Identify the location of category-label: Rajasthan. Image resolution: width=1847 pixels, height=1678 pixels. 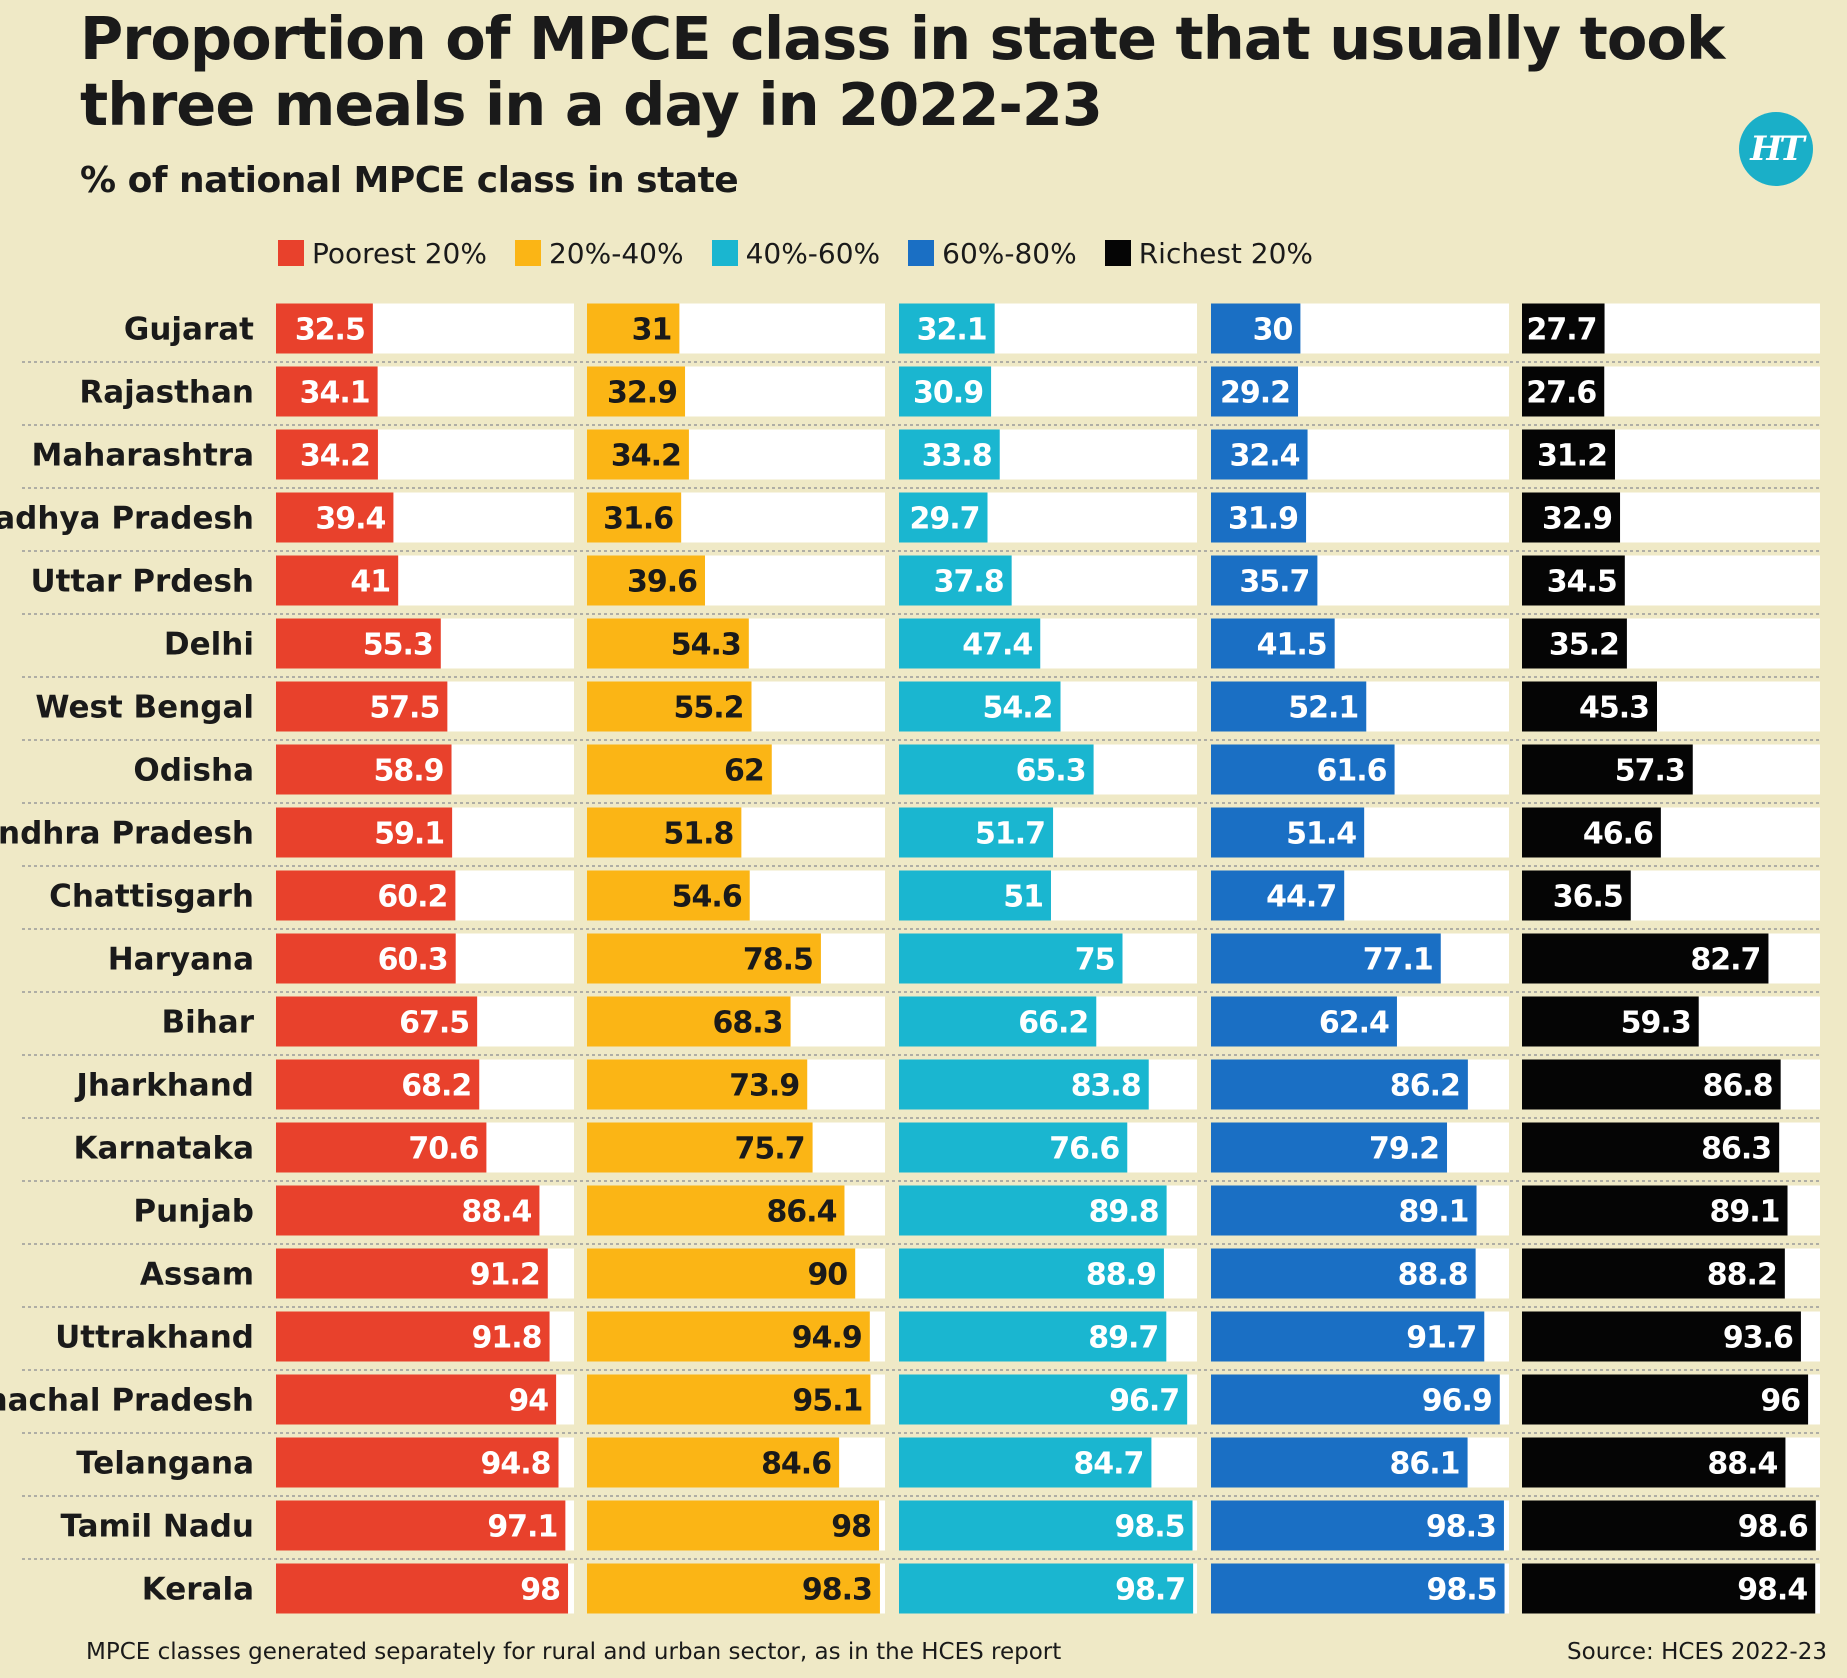
(166, 393).